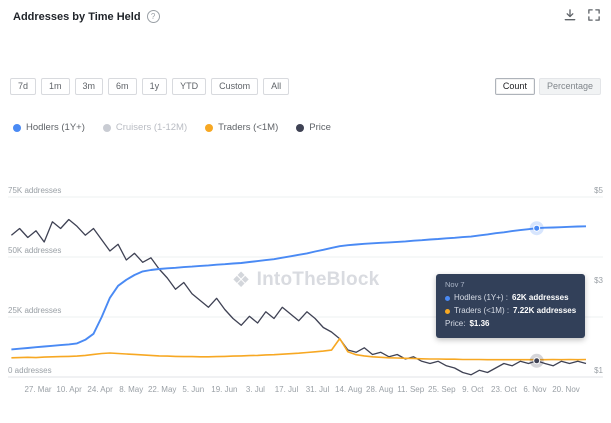 The image size is (611, 423). What do you see at coordinates (411, 389) in the screenshot?
I see `svg-text: 11. Sep` at bounding box center [411, 389].